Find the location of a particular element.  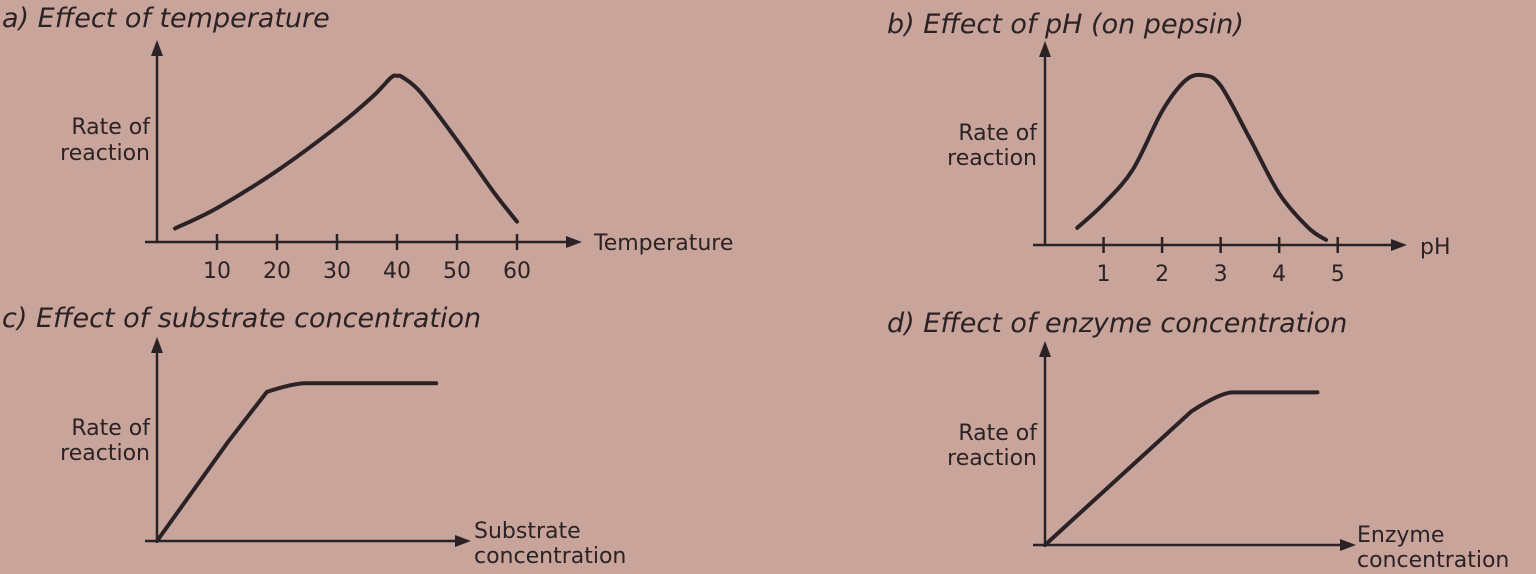

x-tick-label: 3 is located at coordinates (1221, 274).